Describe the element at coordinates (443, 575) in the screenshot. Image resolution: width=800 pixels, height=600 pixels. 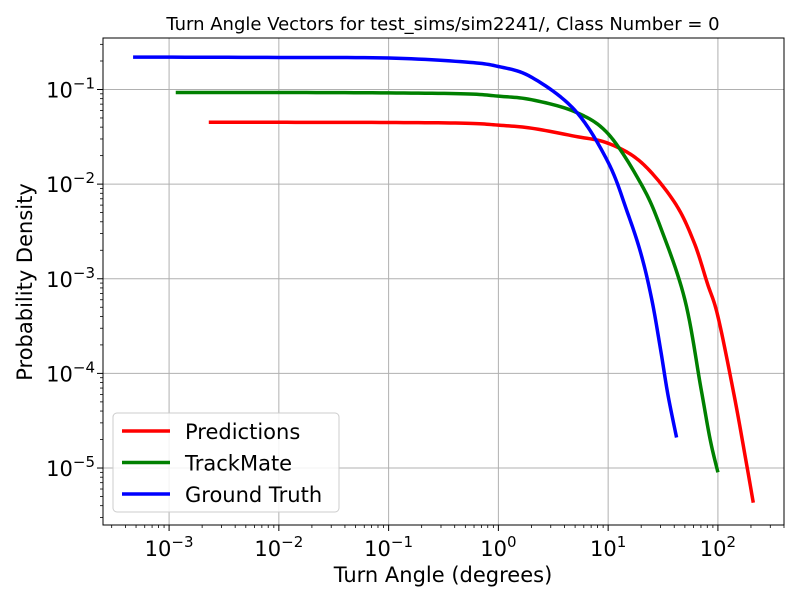
I see `x-axis-label: Turn Angle (degrees)` at that location.